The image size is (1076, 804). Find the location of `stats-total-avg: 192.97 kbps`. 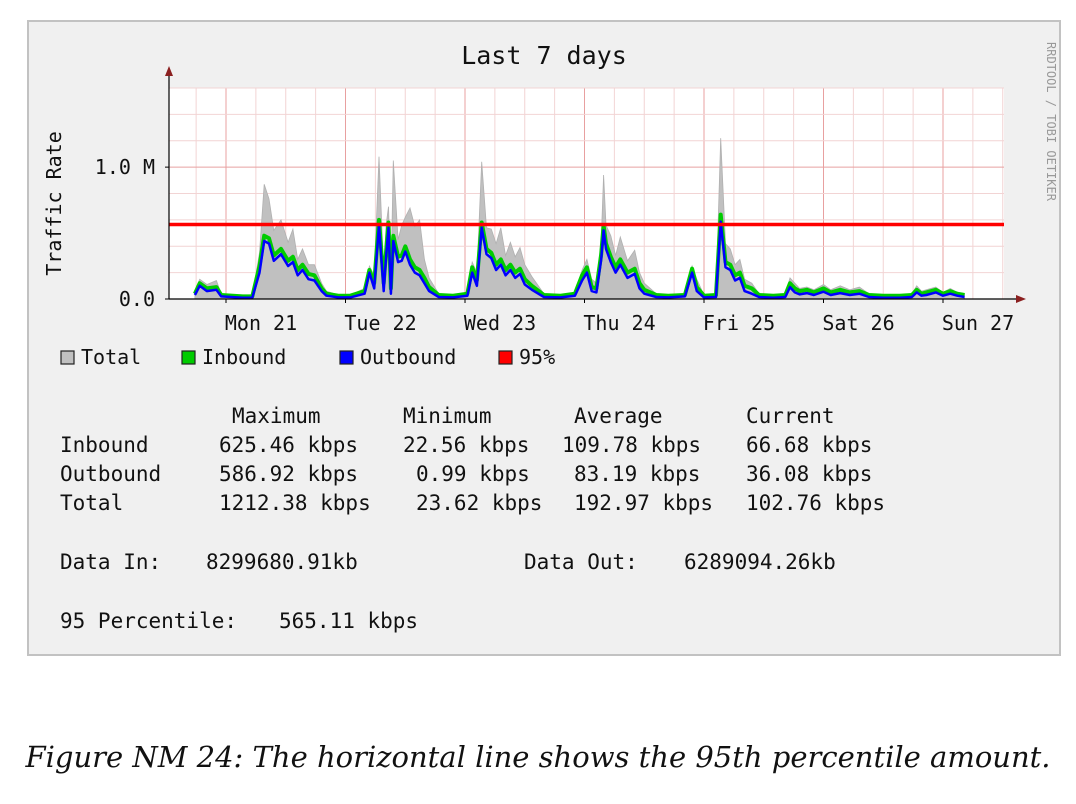

stats-total-avg: 192.97 kbps is located at coordinates (644, 503).